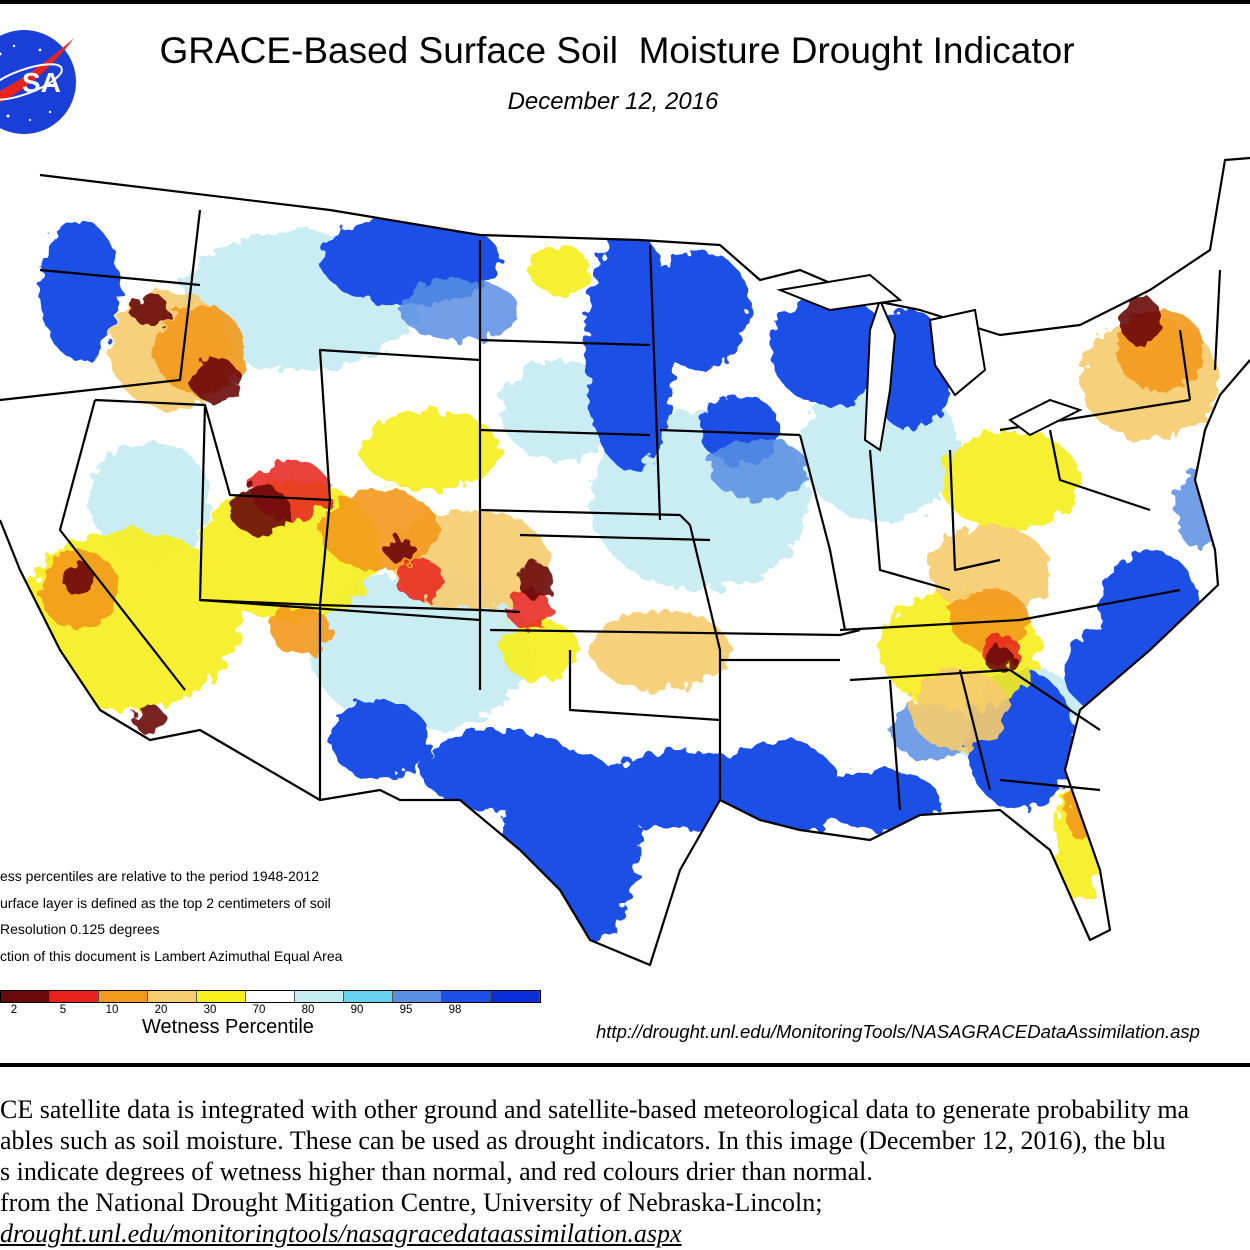 This screenshot has height=1250, width=1250. Describe the element at coordinates (308, 1010) in the screenshot. I see `legend-tick-label: 80` at that location.